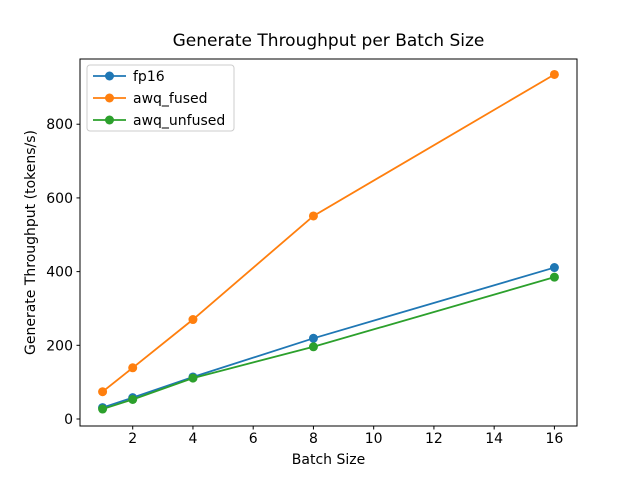 Image resolution: width=640 pixels, height=480 pixels. What do you see at coordinates (434, 439) in the screenshot?
I see `x-tick-label: 12` at bounding box center [434, 439].